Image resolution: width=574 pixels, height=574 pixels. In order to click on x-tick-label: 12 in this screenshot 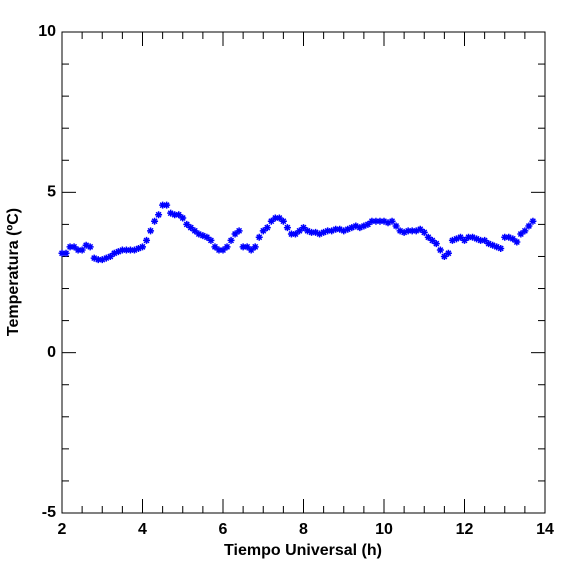, I will do `click(465, 529)`.